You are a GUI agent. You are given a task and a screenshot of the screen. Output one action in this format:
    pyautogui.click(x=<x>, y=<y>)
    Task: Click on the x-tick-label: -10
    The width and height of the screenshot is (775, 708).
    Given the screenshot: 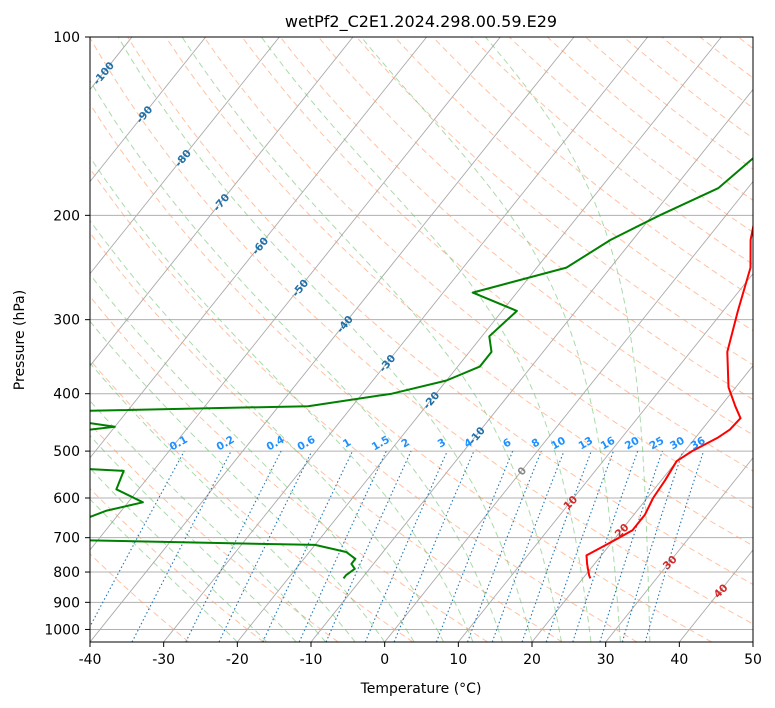 What is the action you would take?
    pyautogui.click(x=311, y=660)
    